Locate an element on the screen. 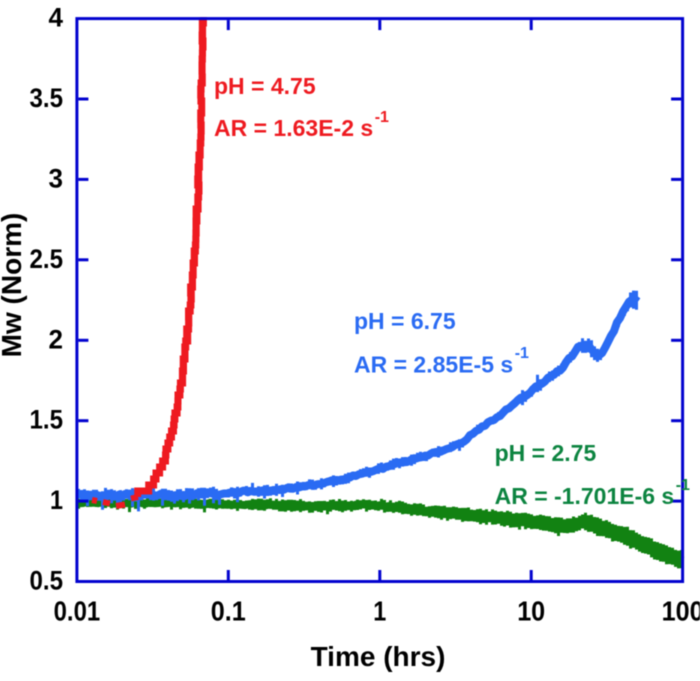  svg-text: AR = -1.701E-6 s is located at coordinates (585, 496).